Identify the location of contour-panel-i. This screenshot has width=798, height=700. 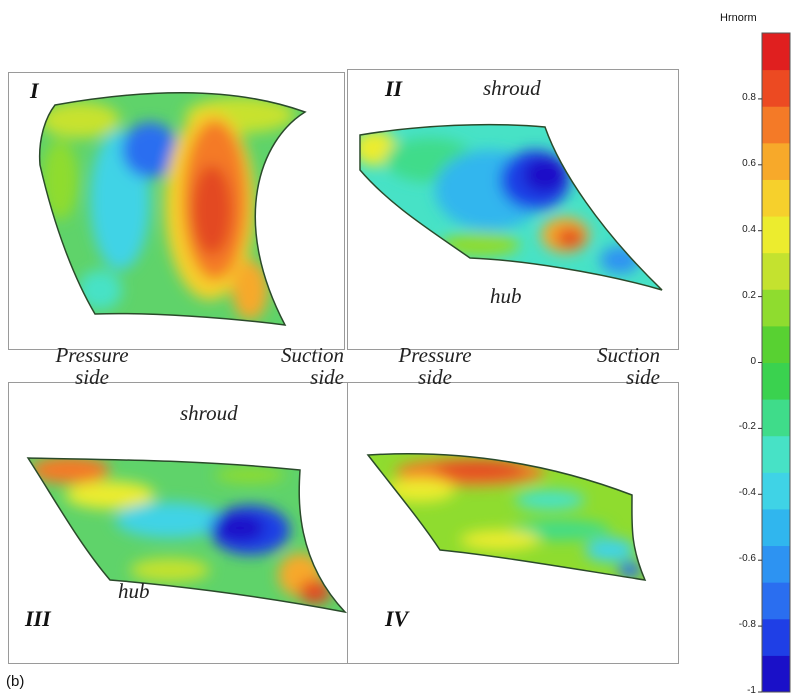
(172, 209).